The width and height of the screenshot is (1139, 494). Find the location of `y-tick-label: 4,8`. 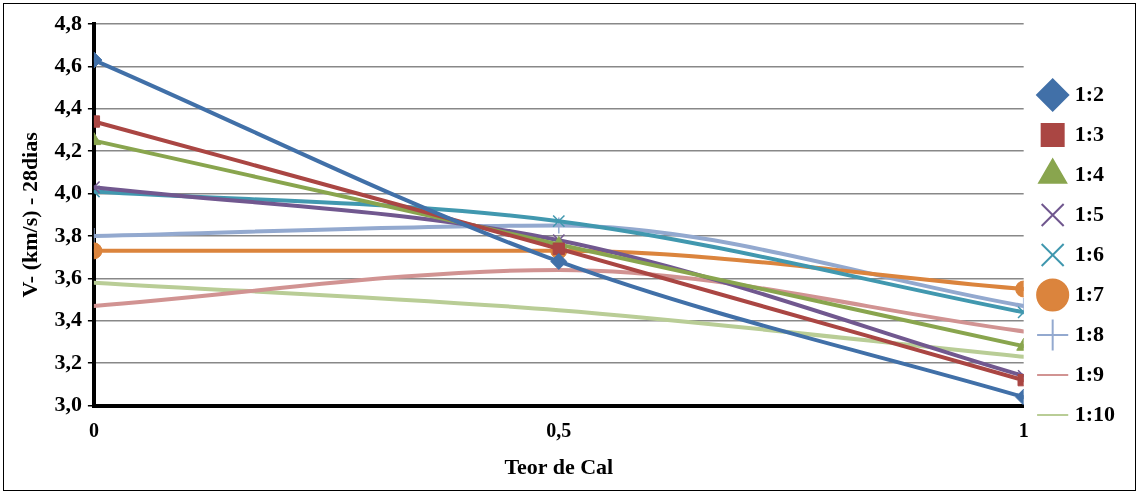

y-tick-label: 4,8 is located at coordinates (68, 22).